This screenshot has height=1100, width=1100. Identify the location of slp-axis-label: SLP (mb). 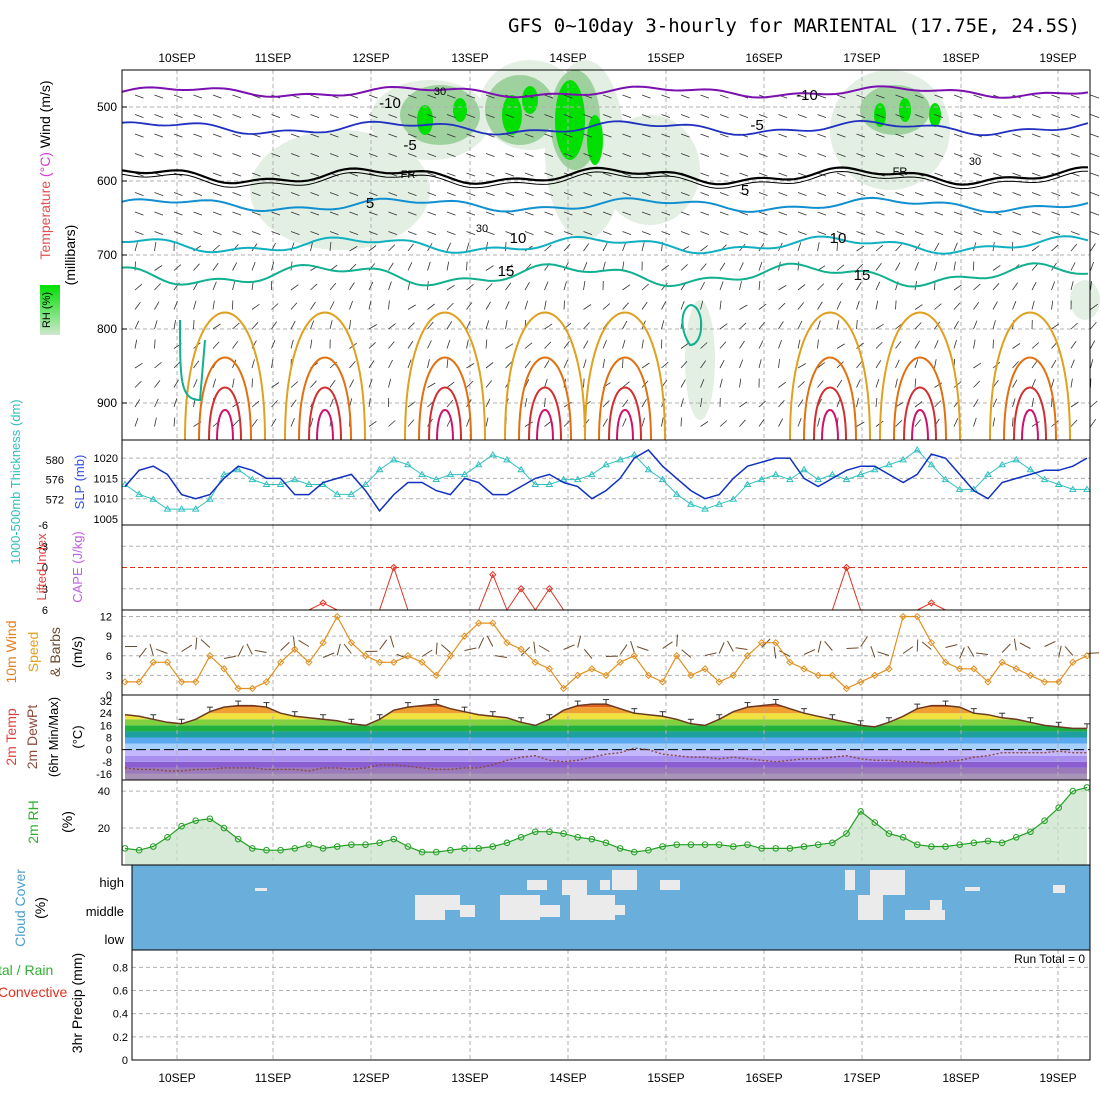
(79, 482).